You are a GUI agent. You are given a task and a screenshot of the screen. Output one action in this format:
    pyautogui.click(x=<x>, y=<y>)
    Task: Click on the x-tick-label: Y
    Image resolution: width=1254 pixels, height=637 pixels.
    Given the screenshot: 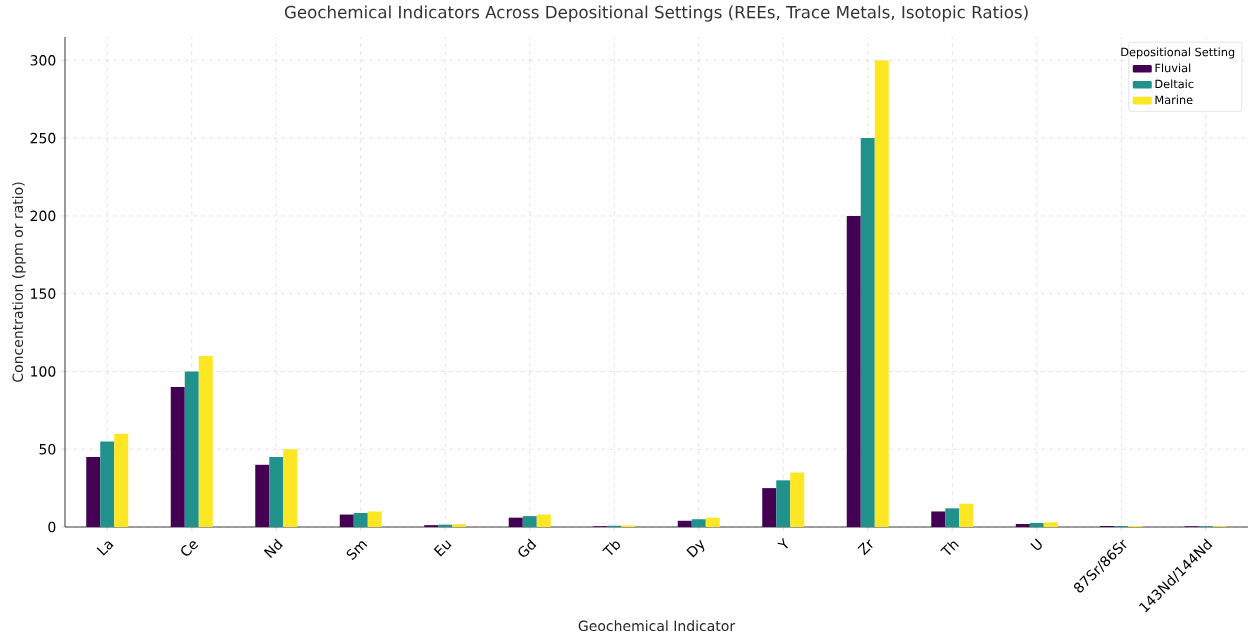 What is the action you would take?
    pyautogui.click(x=782, y=543)
    